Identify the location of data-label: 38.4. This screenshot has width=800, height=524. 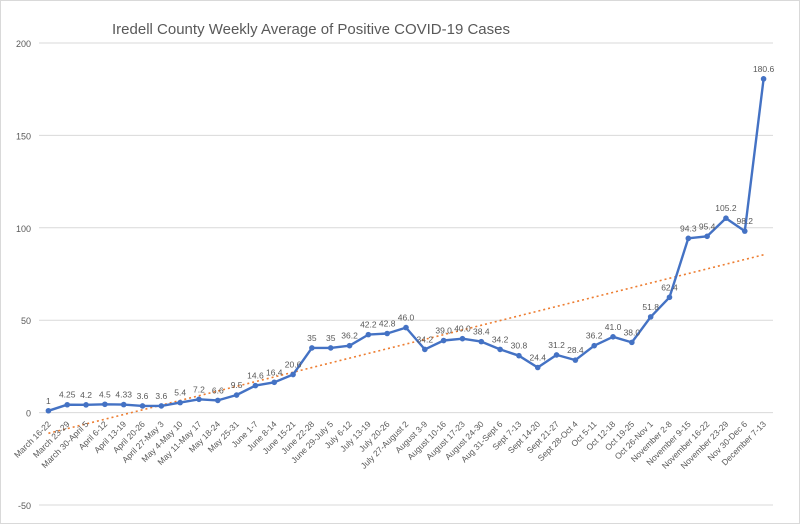
(481, 332).